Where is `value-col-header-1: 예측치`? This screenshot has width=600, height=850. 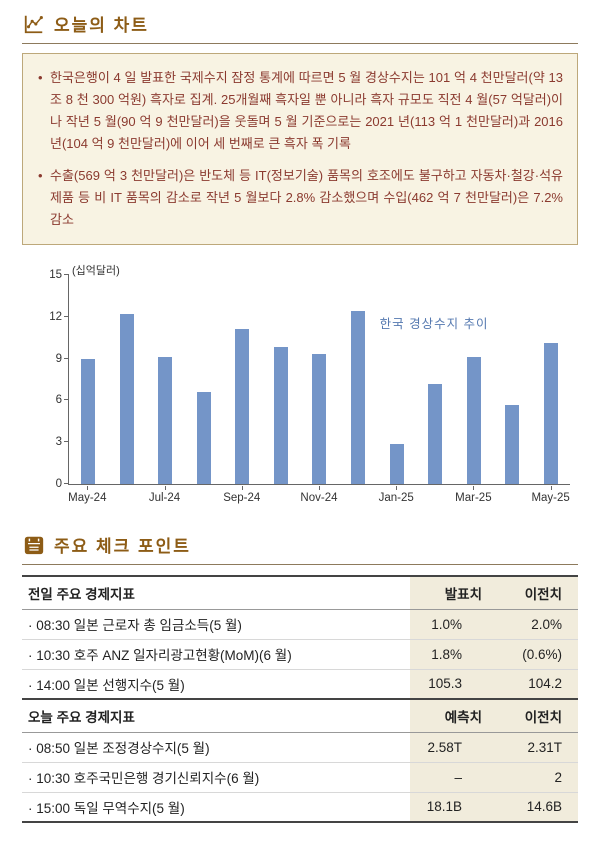 value-col-header-1: 예측치 is located at coordinates (451, 715).